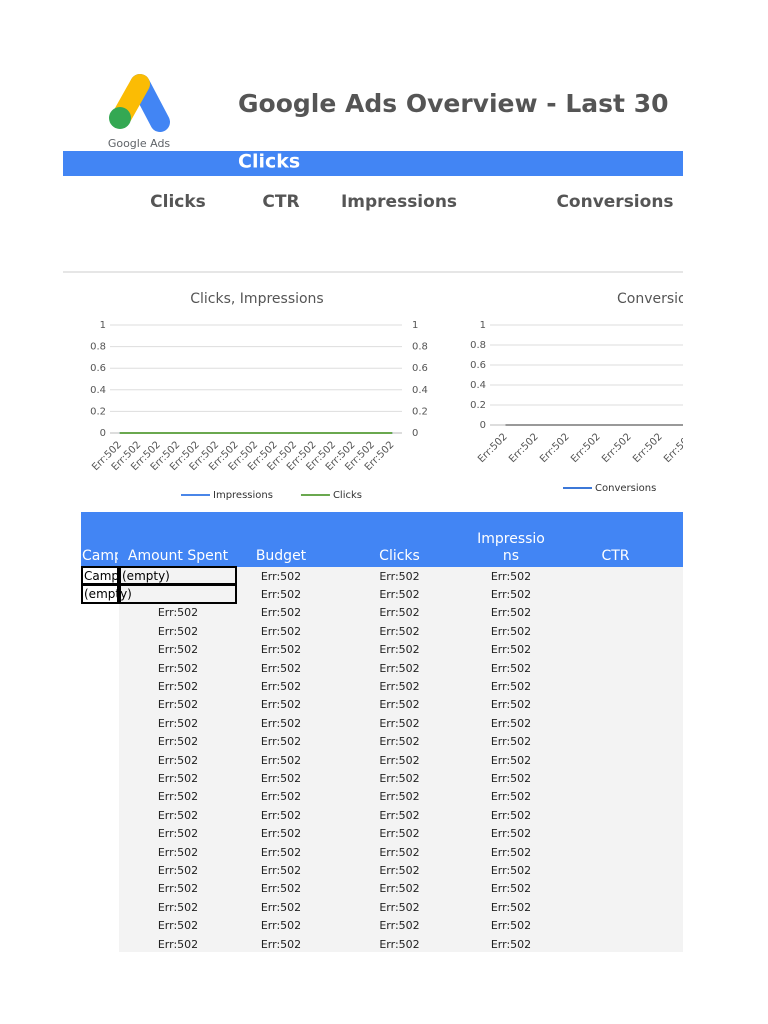 Image resolution: width=768 pixels, height=1024 pixels. I want to click on y-tick-label: 0.6, so click(478, 365).